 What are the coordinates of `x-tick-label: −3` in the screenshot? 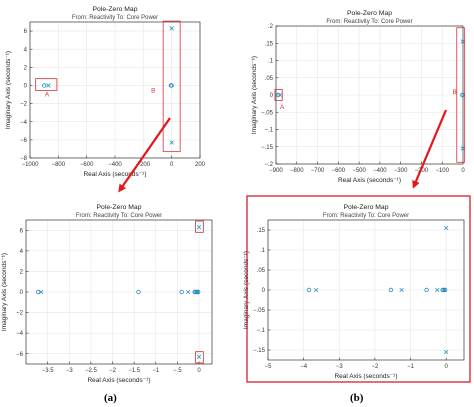 It's located at (340, 367).